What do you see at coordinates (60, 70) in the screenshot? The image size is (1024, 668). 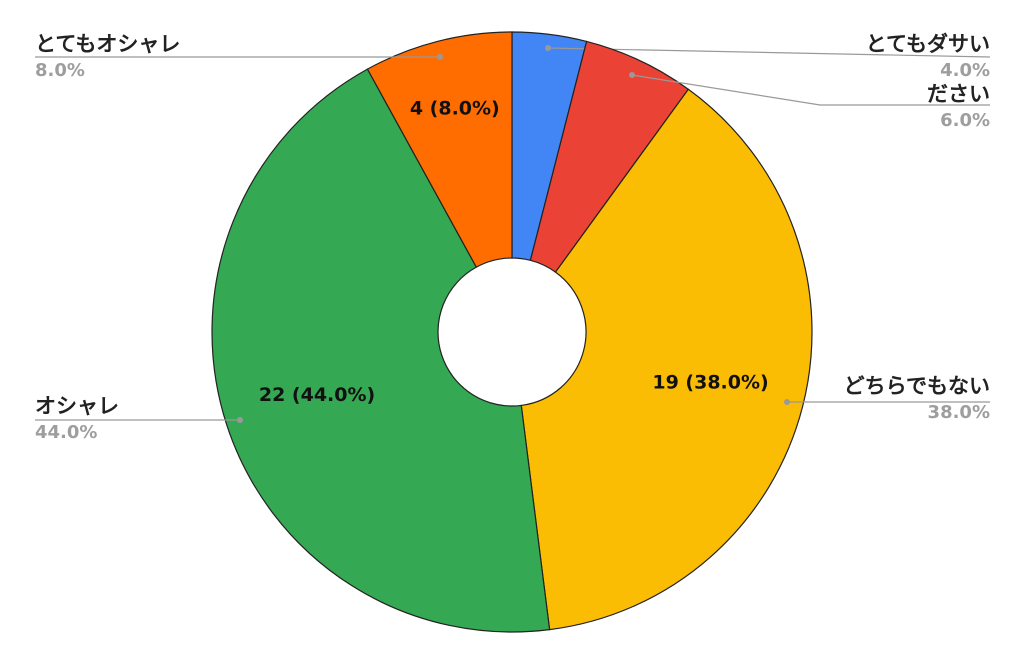 I see `value-label: 8.0%` at bounding box center [60, 70].